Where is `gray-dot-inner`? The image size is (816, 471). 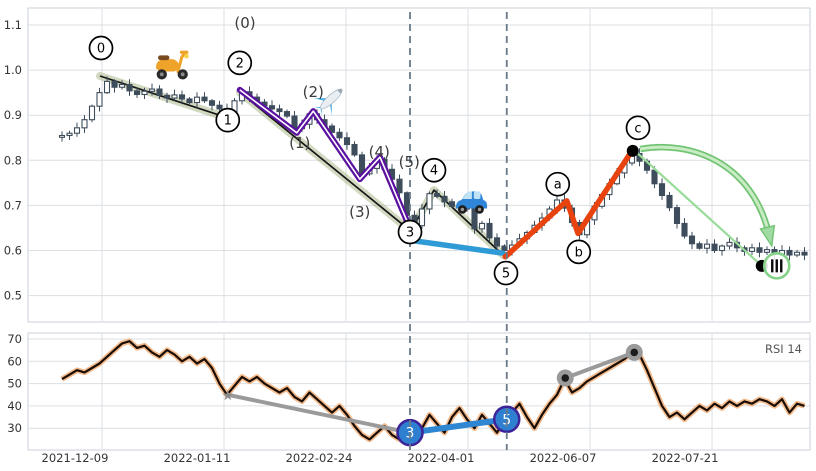
gray-dot-inner is located at coordinates (634, 352).